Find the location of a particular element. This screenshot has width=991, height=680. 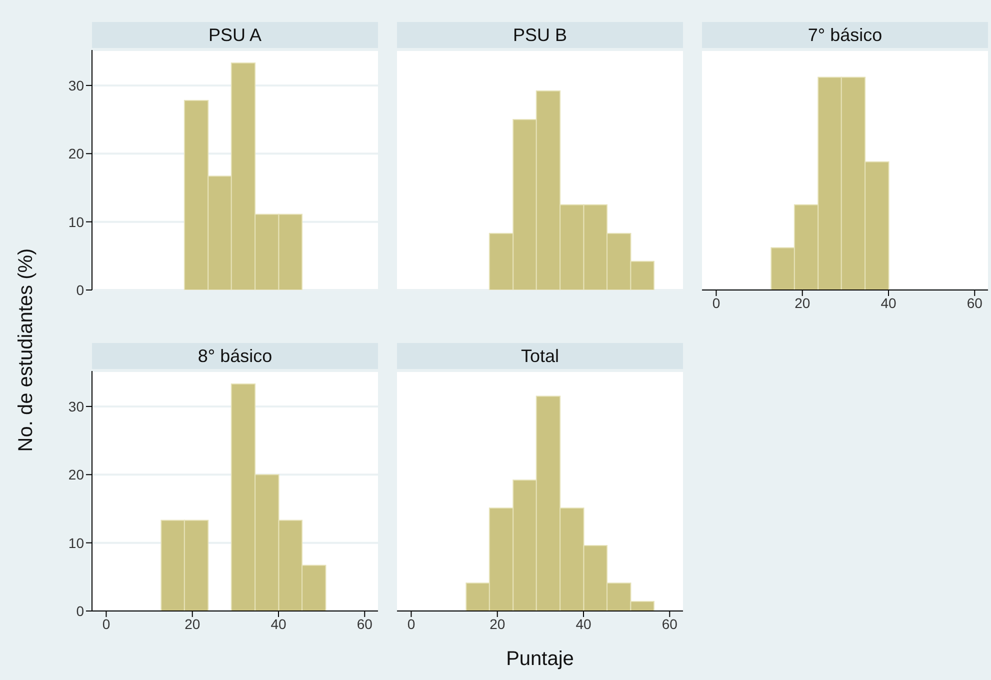

x-axis-title: Puntaje is located at coordinates (540, 659).